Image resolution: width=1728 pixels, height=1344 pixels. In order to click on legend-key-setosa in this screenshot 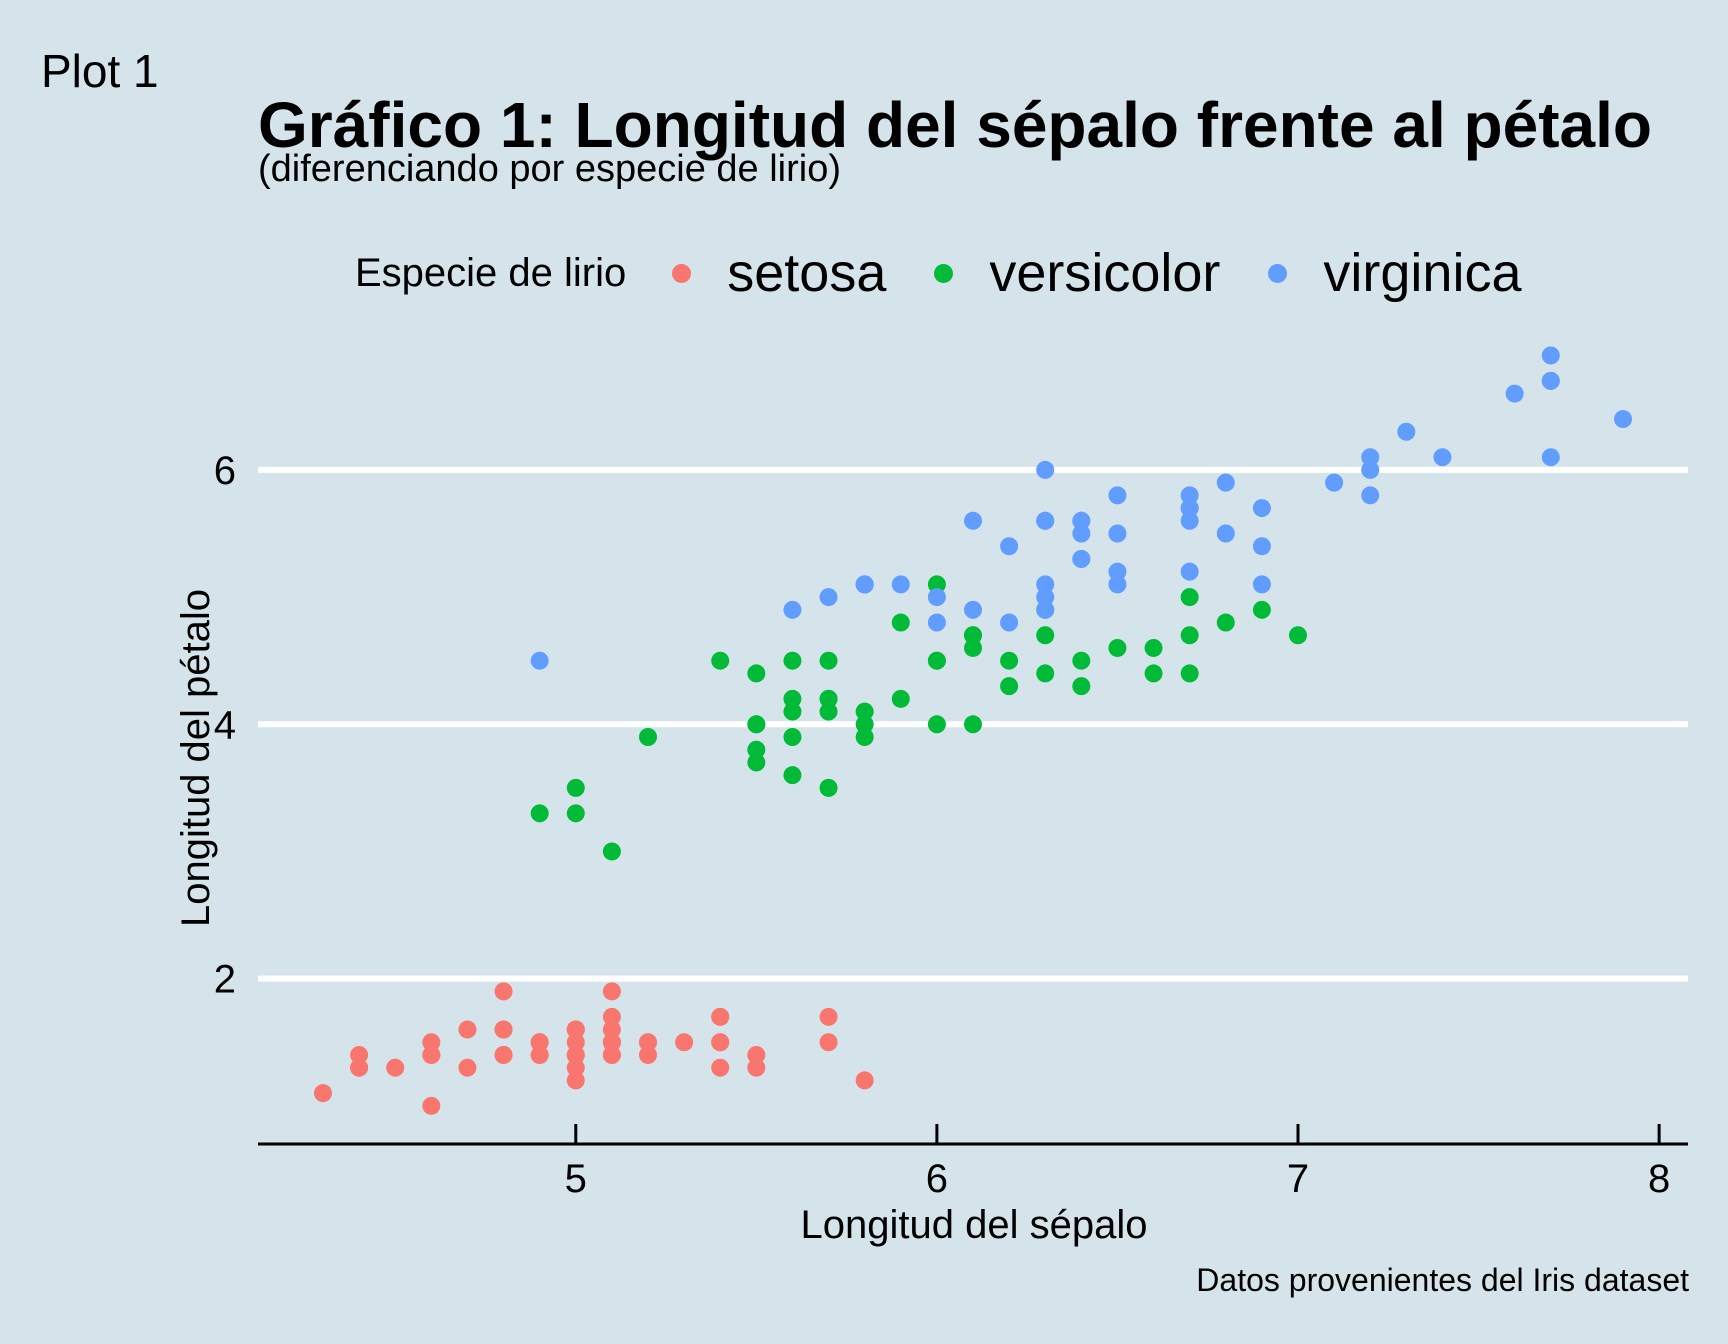, I will do `click(682, 273)`.